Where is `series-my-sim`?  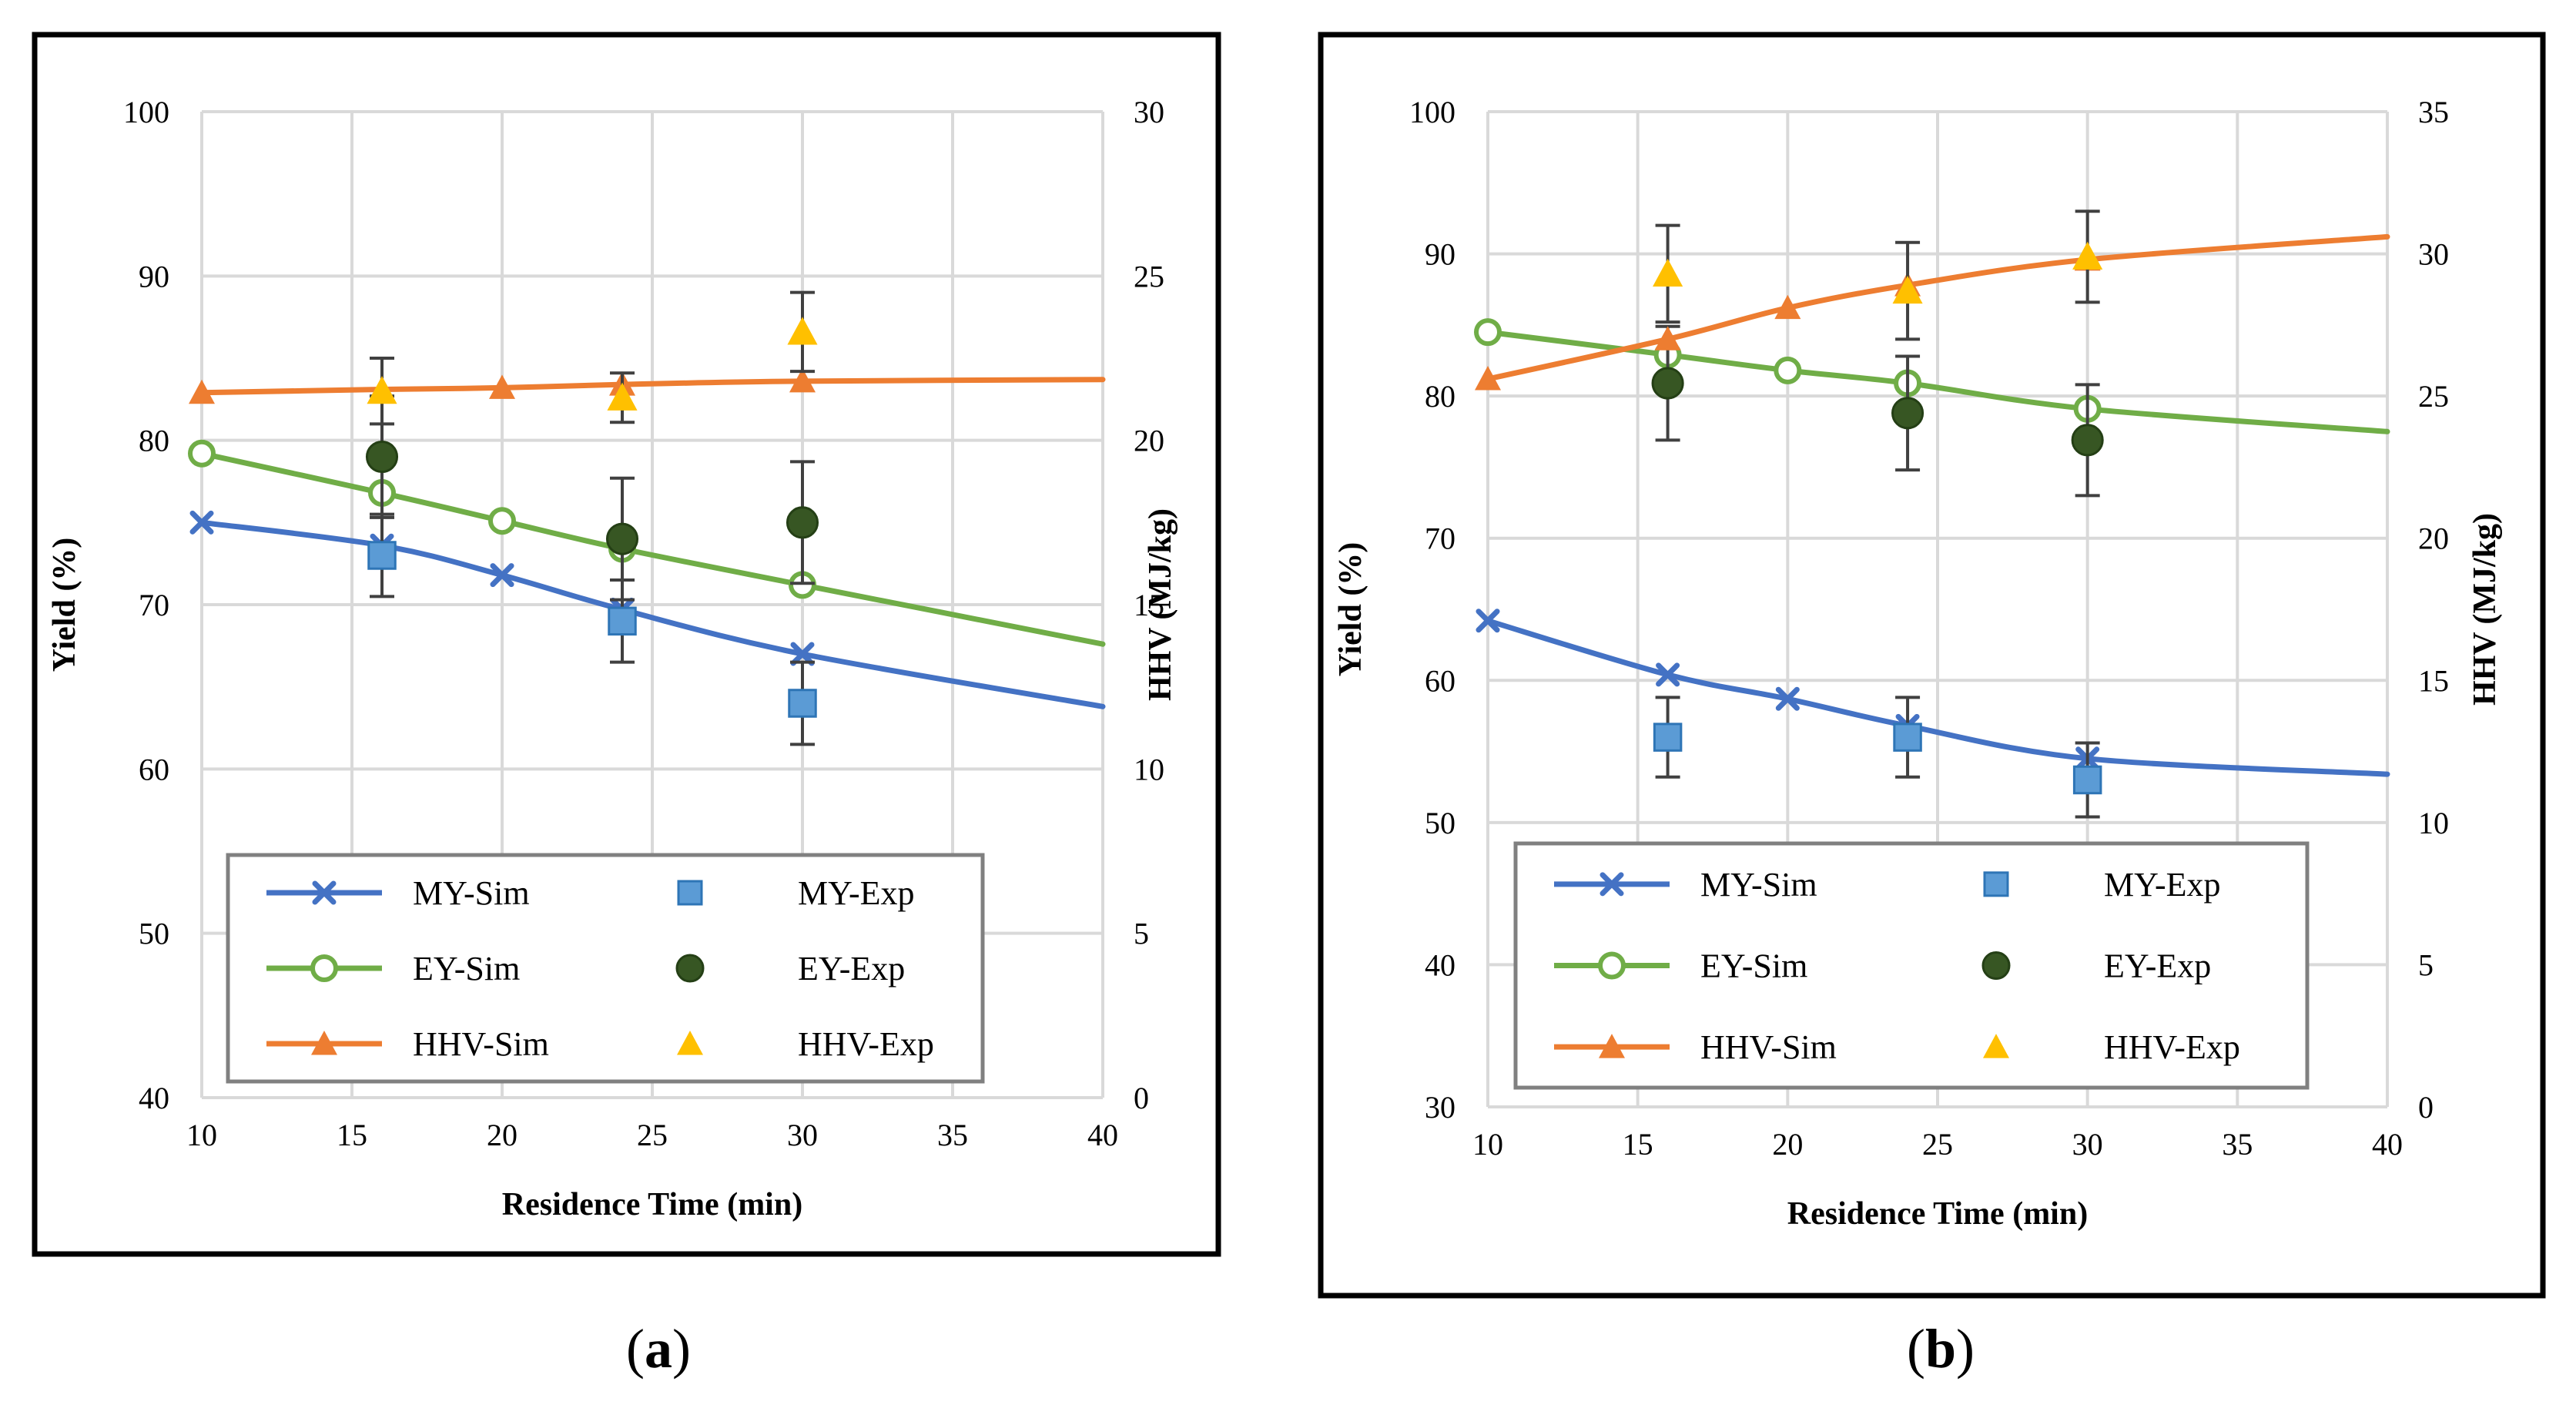 series-my-sim is located at coordinates (647, 609).